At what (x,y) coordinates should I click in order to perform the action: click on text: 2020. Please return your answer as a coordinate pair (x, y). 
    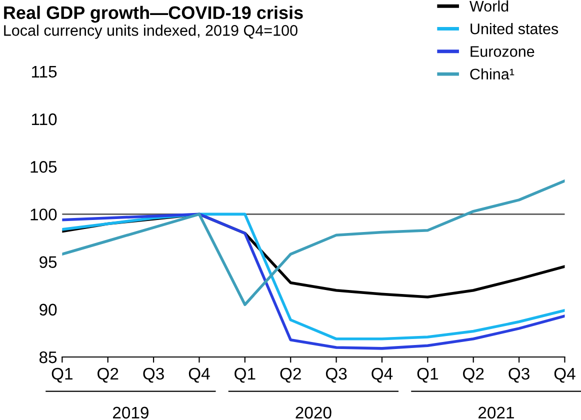
    Looking at the image, I should click on (314, 412).